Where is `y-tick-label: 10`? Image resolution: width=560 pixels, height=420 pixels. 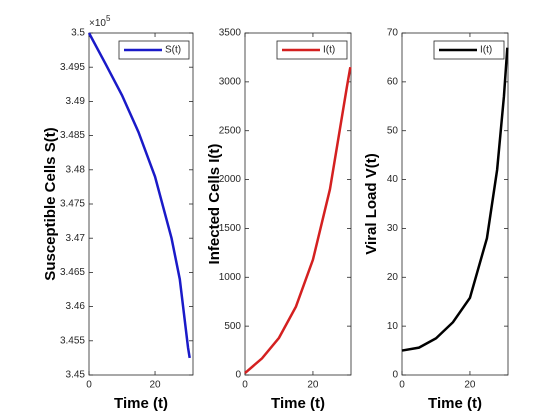
y-tick-label: 10 is located at coordinates (393, 326).